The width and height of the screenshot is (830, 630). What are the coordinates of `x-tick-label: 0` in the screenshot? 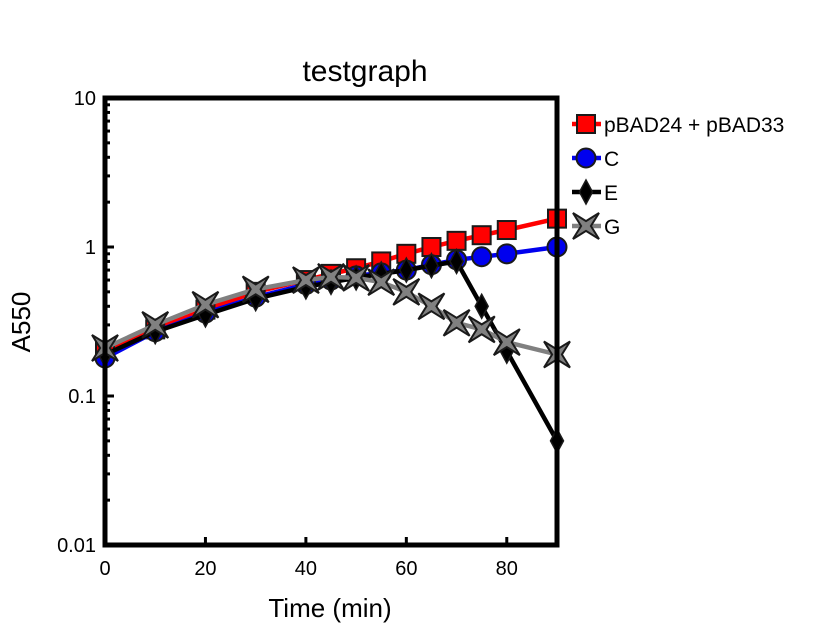 It's located at (104, 569).